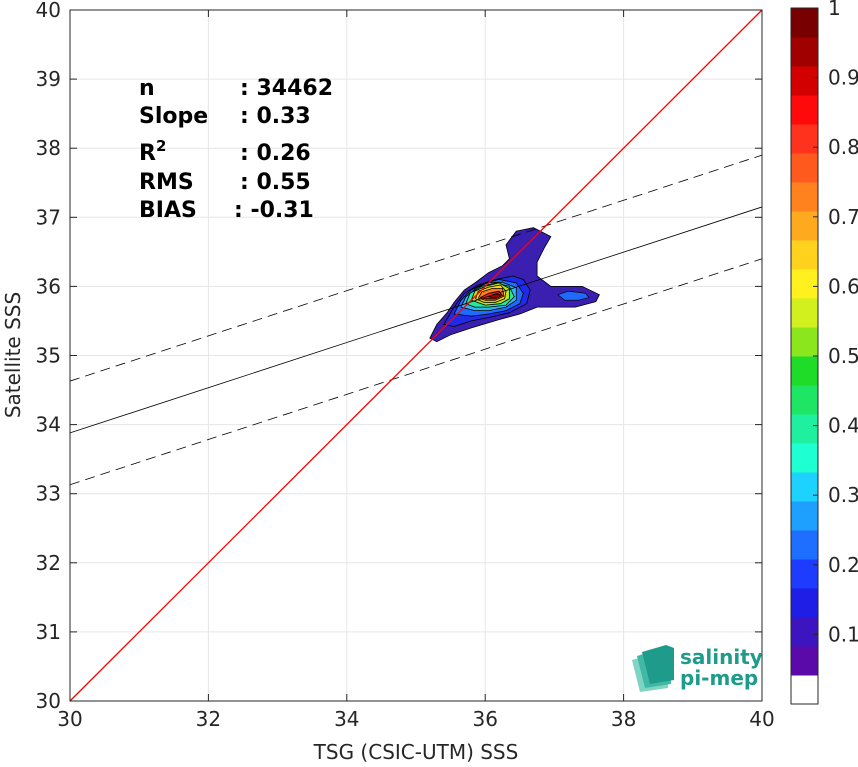  I want to click on x-tick-label: 36, so click(484, 719).